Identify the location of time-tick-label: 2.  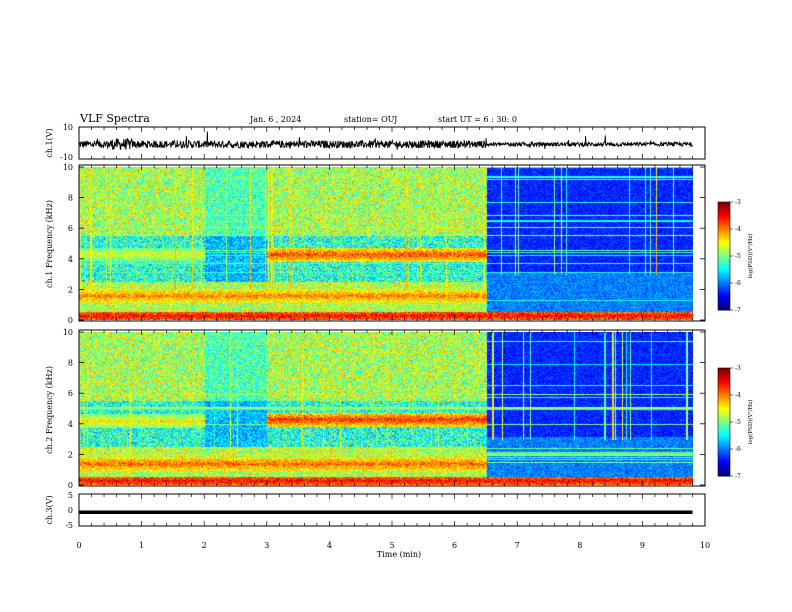
(204, 545).